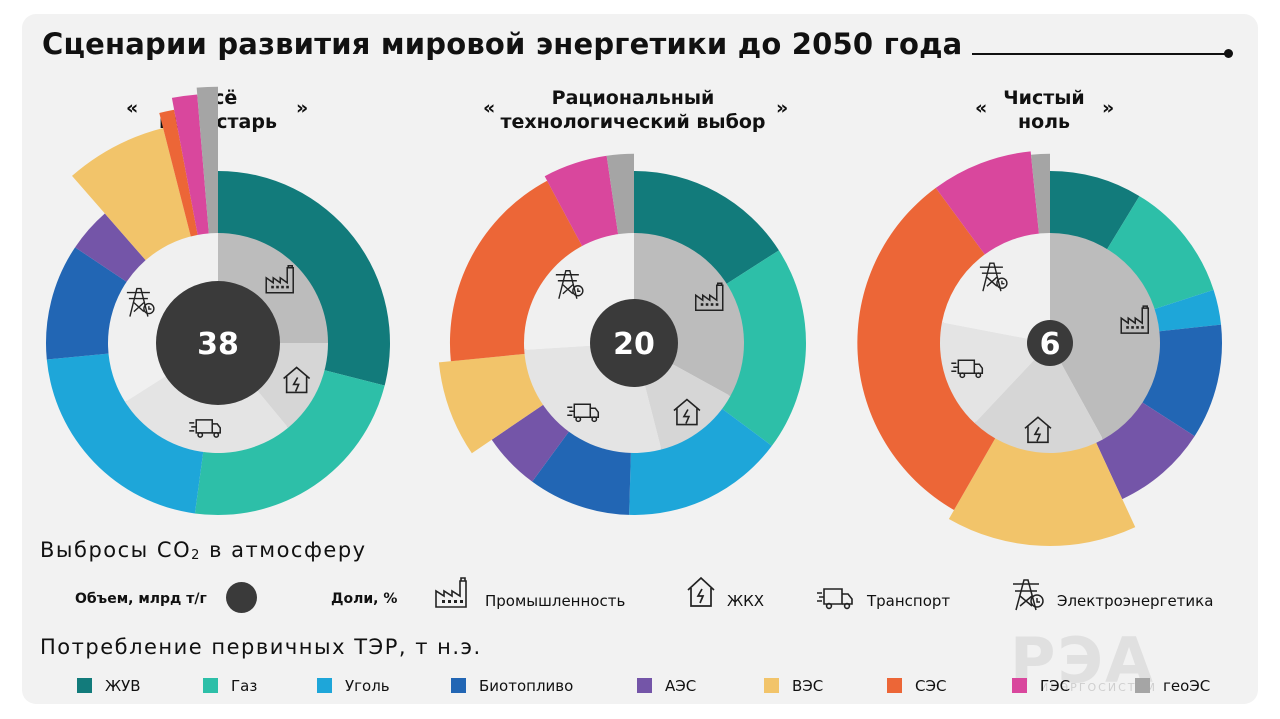  What do you see at coordinates (526, 686) in the screenshot?
I see `legend-label-3: Биотопливо` at bounding box center [526, 686].